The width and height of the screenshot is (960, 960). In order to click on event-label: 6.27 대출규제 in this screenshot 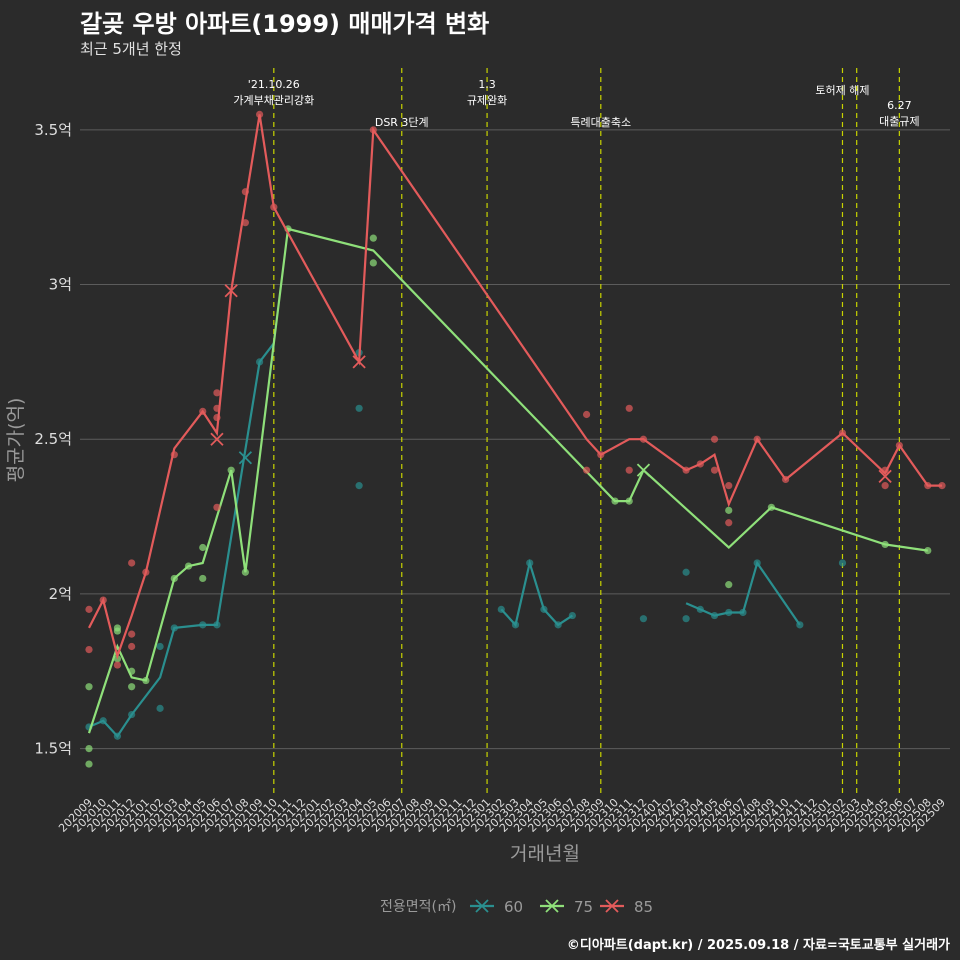, I will do `click(899, 113)`.